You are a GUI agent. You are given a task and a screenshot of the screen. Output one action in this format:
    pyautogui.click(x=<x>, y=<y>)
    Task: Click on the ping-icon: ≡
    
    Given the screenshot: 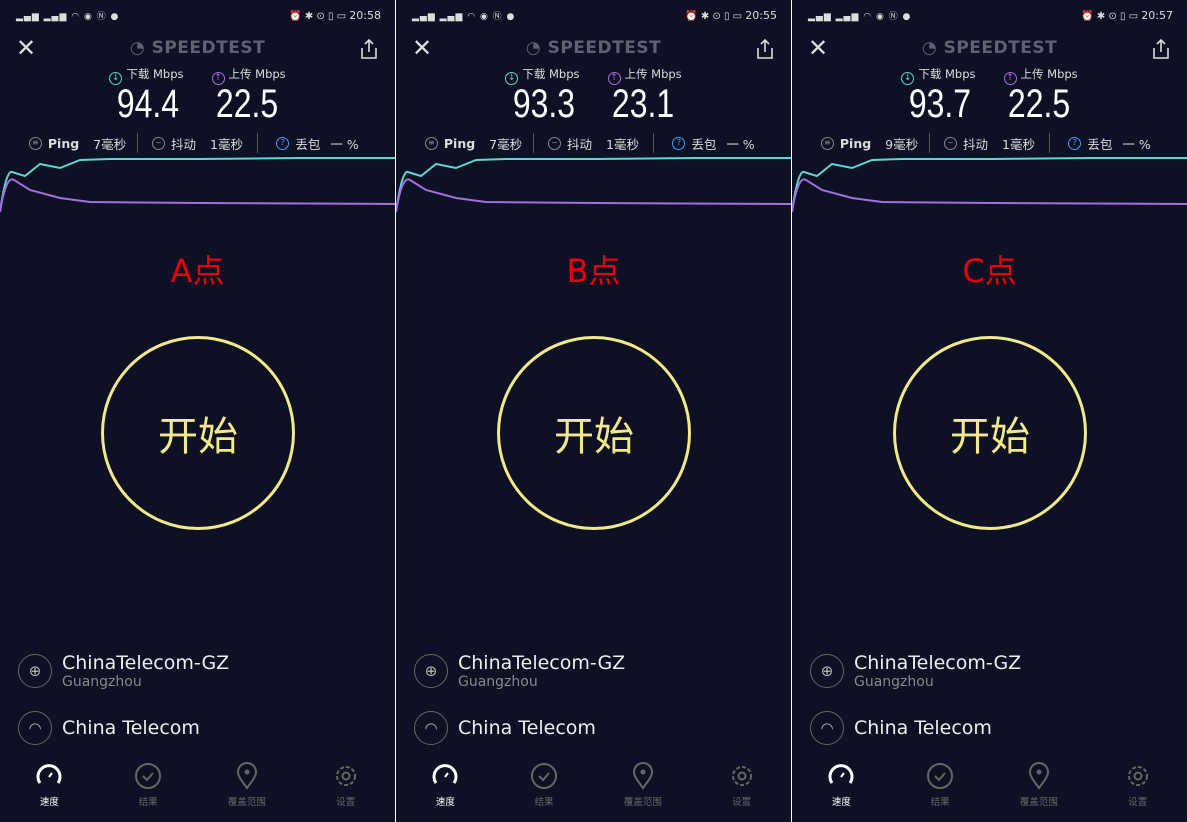 What is the action you would take?
    pyautogui.click(x=35, y=143)
    